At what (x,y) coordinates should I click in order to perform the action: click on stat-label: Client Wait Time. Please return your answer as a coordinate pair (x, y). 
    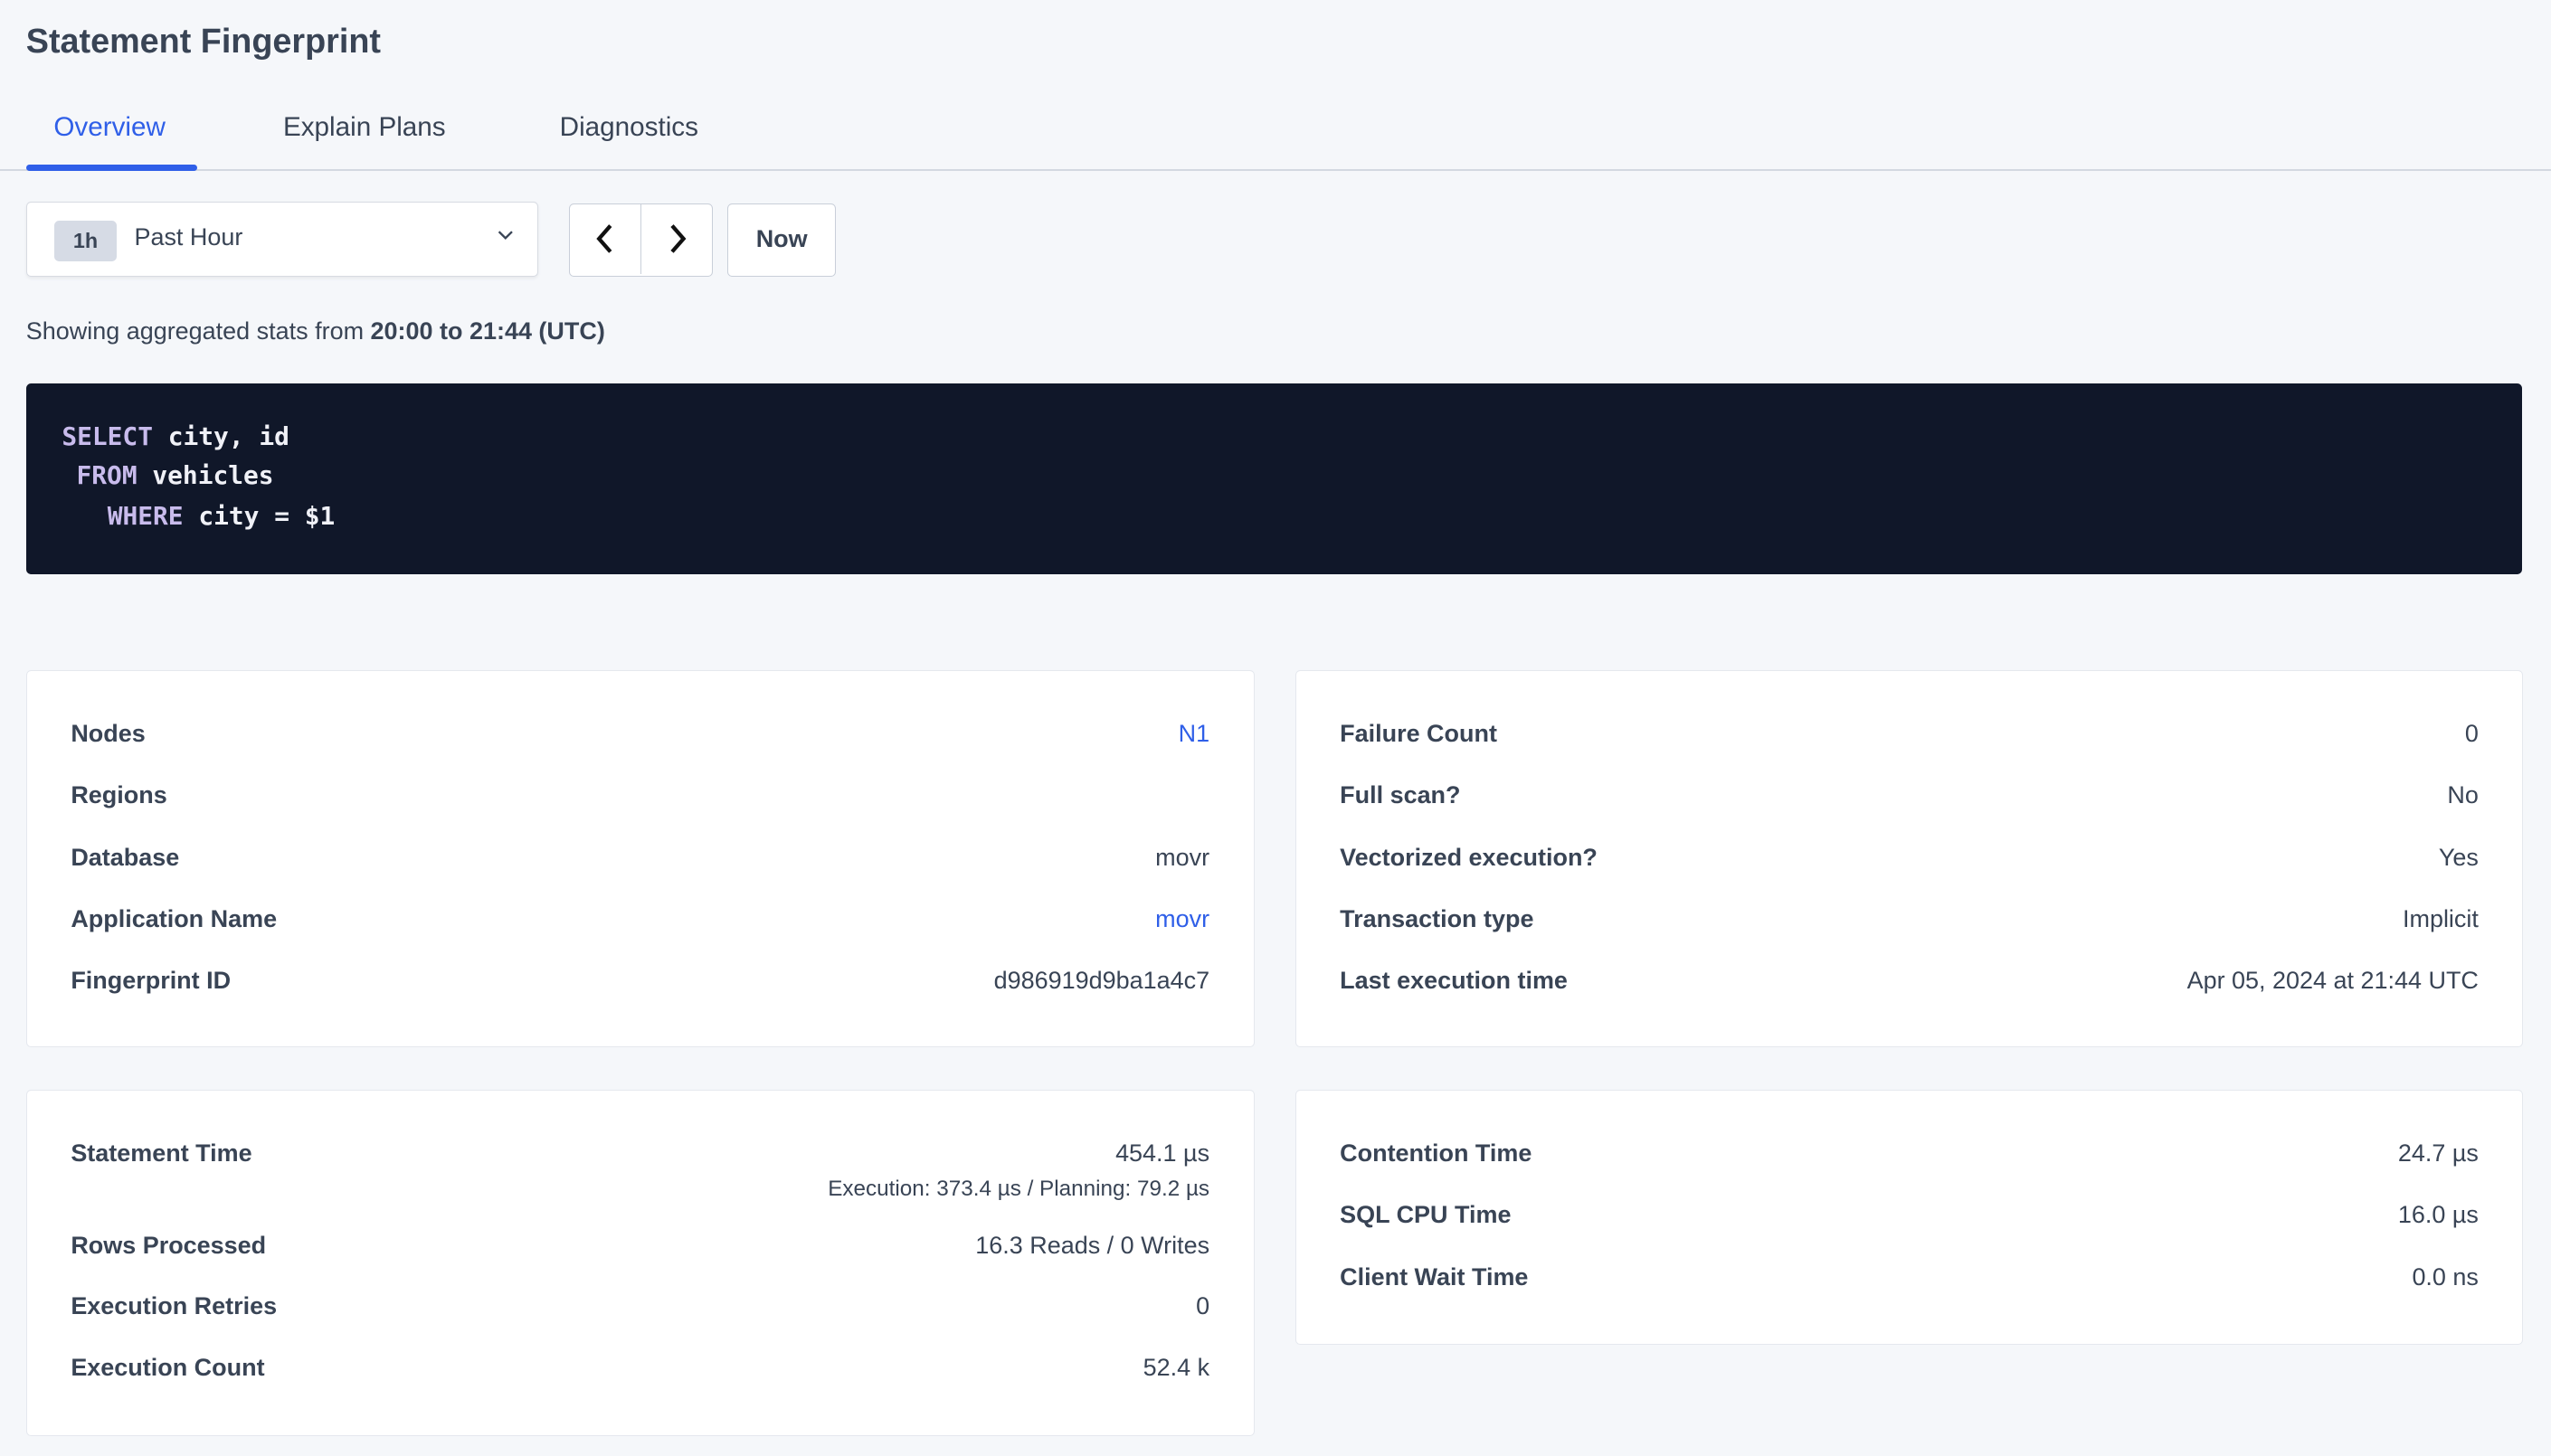
    Looking at the image, I should click on (1434, 1276).